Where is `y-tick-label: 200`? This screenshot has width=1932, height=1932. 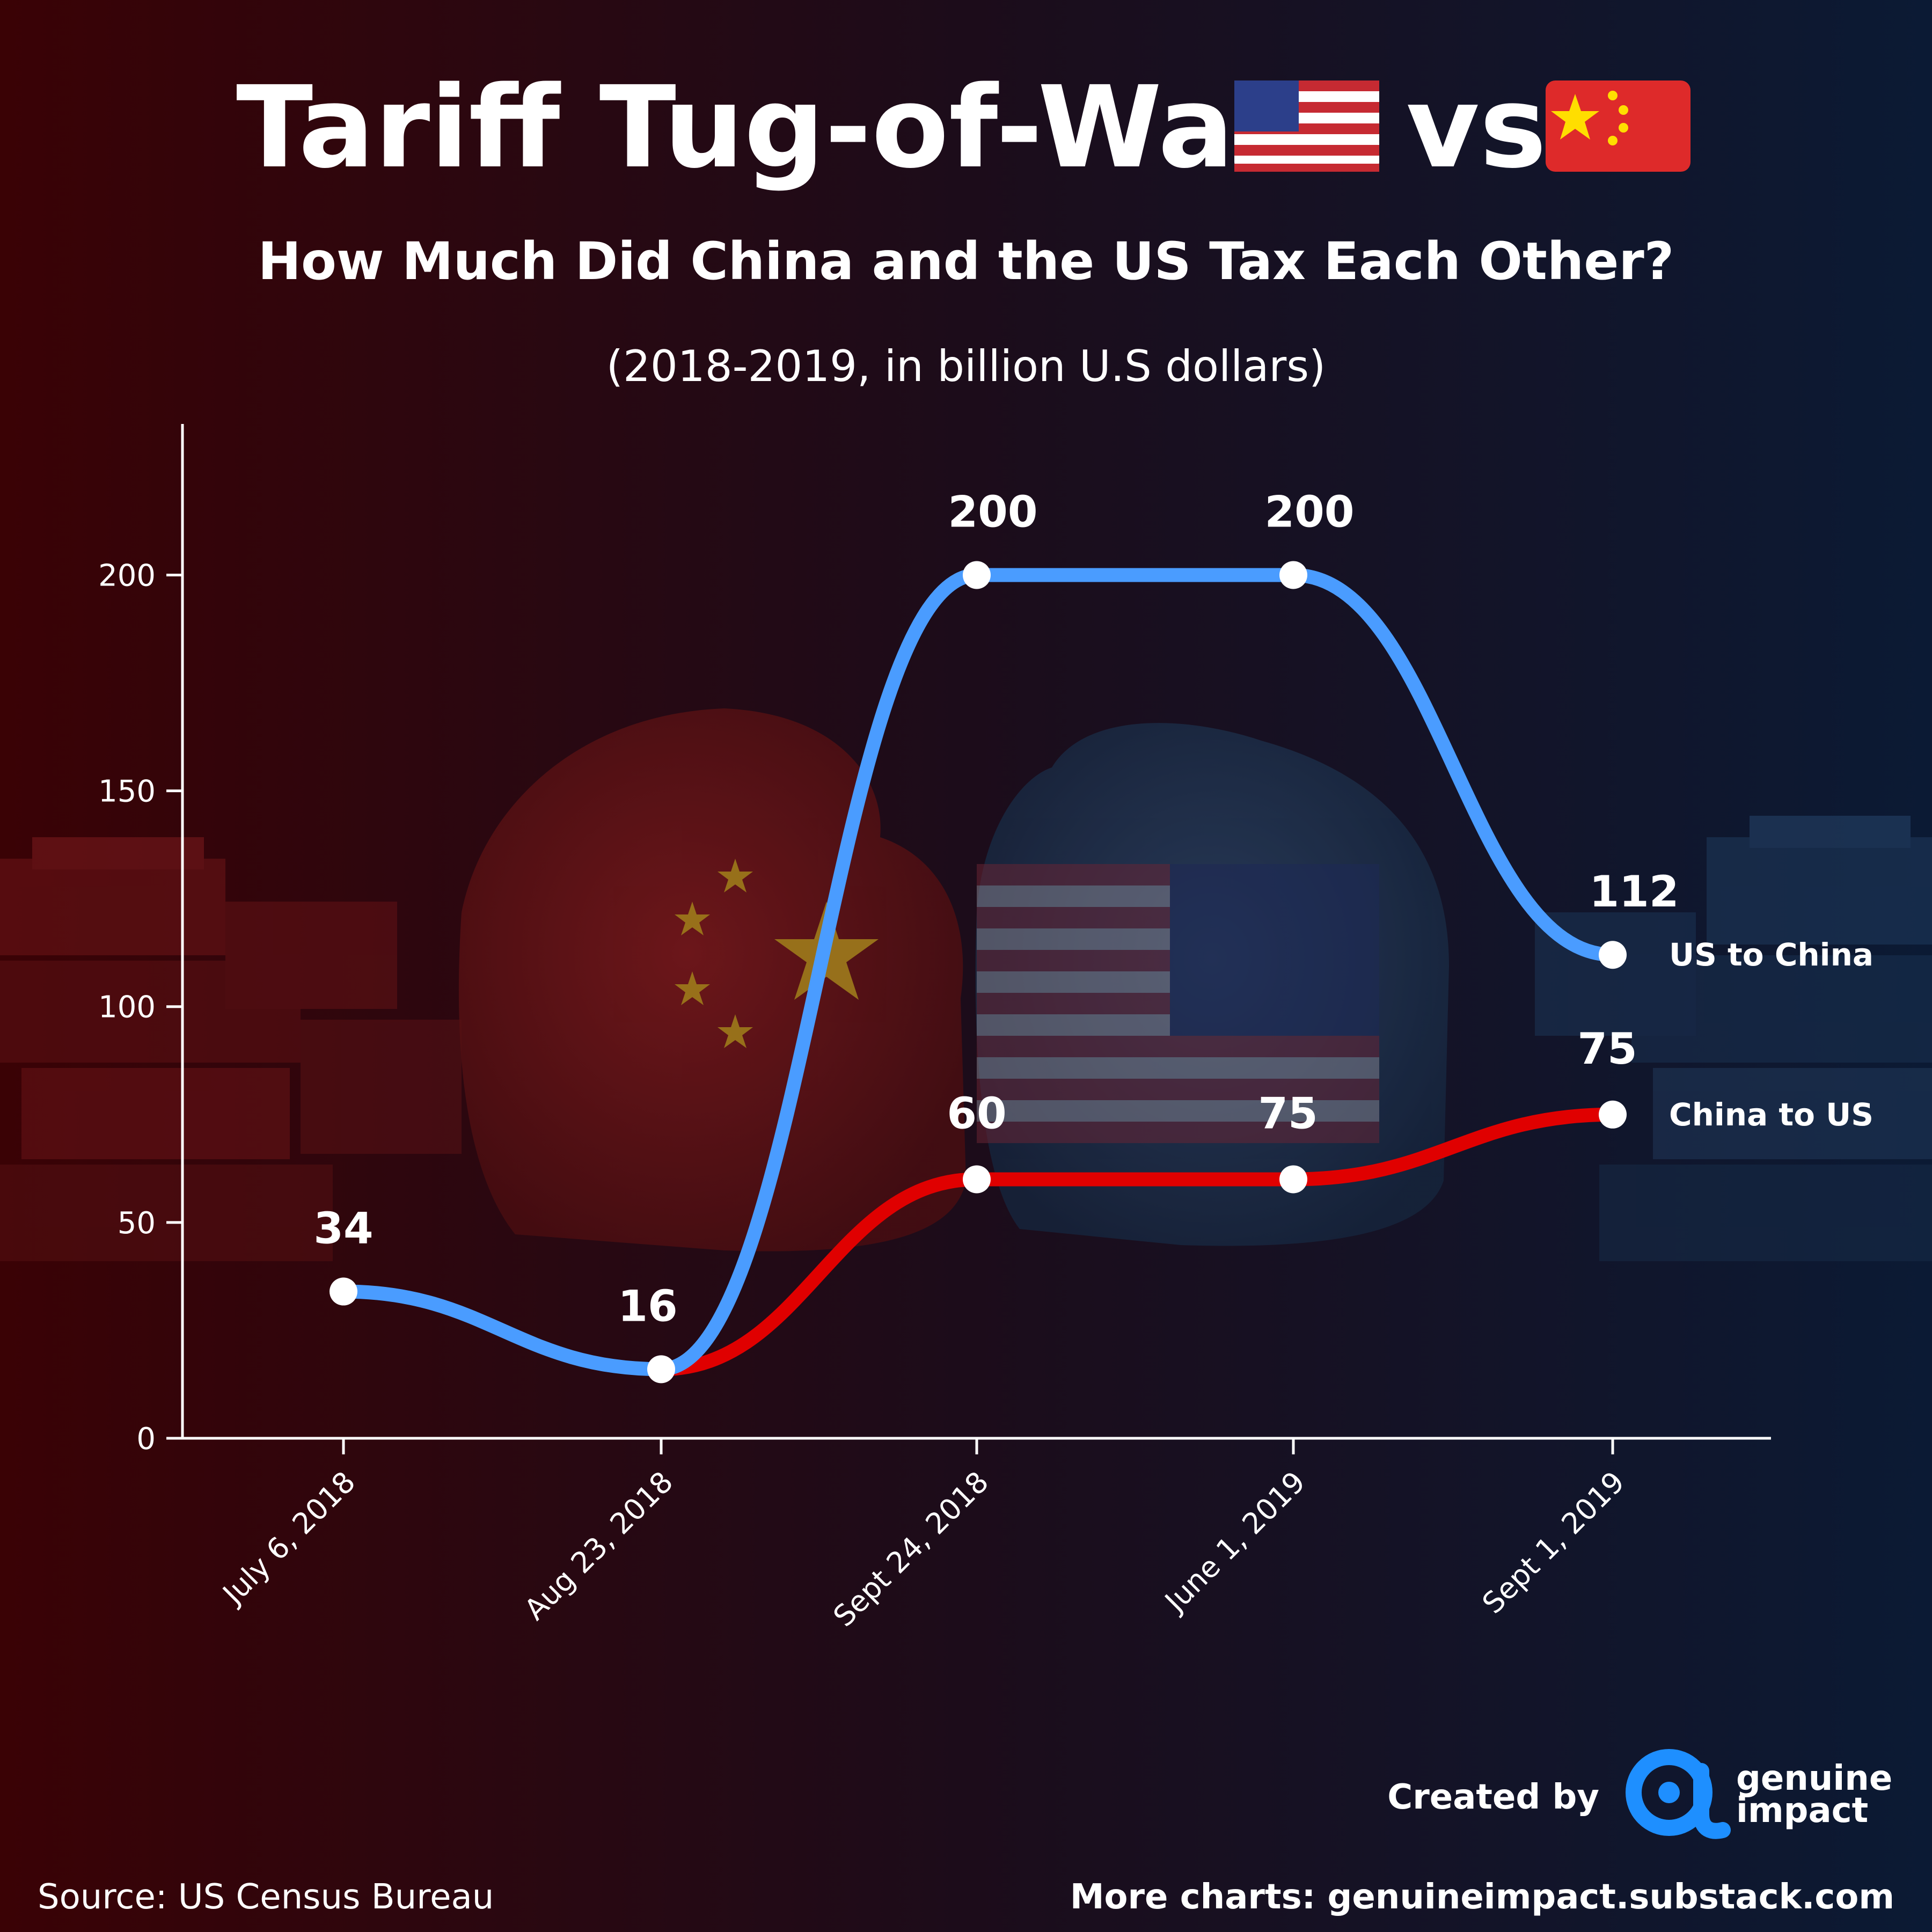
y-tick-label: 200 is located at coordinates (127, 575).